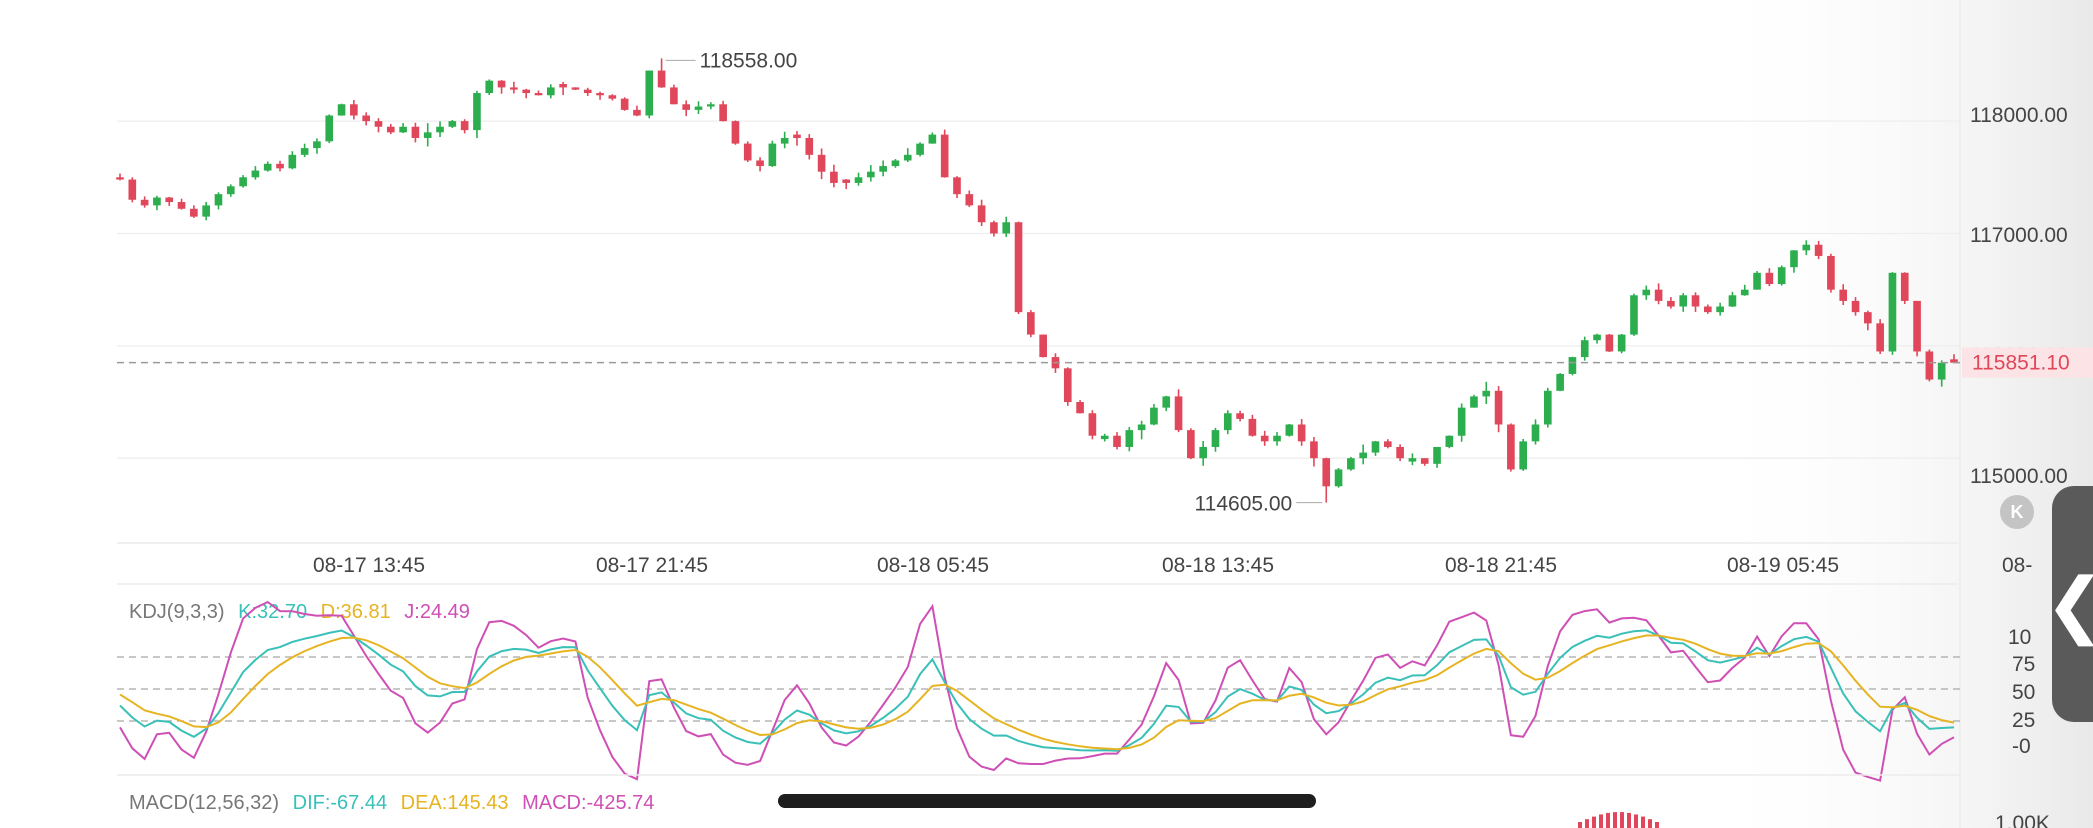  What do you see at coordinates (2019, 235) in the screenshot?
I see `price-tick-label: 117000.00` at bounding box center [2019, 235].